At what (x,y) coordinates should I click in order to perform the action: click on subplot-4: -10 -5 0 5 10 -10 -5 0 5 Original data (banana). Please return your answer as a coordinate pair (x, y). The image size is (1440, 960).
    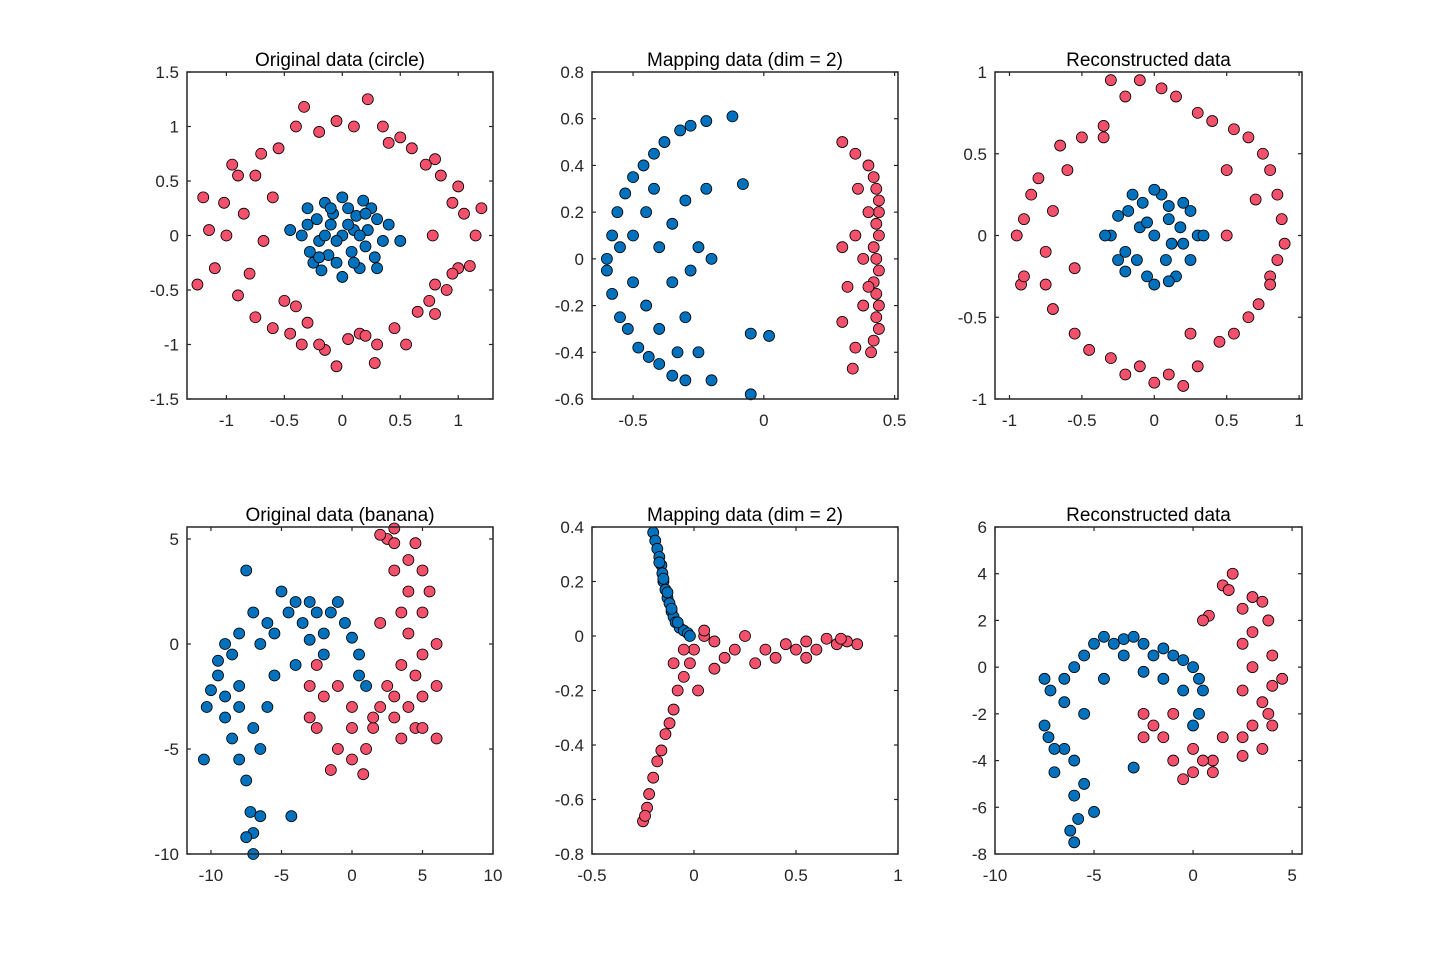
    Looking at the image, I should click on (328, 695).